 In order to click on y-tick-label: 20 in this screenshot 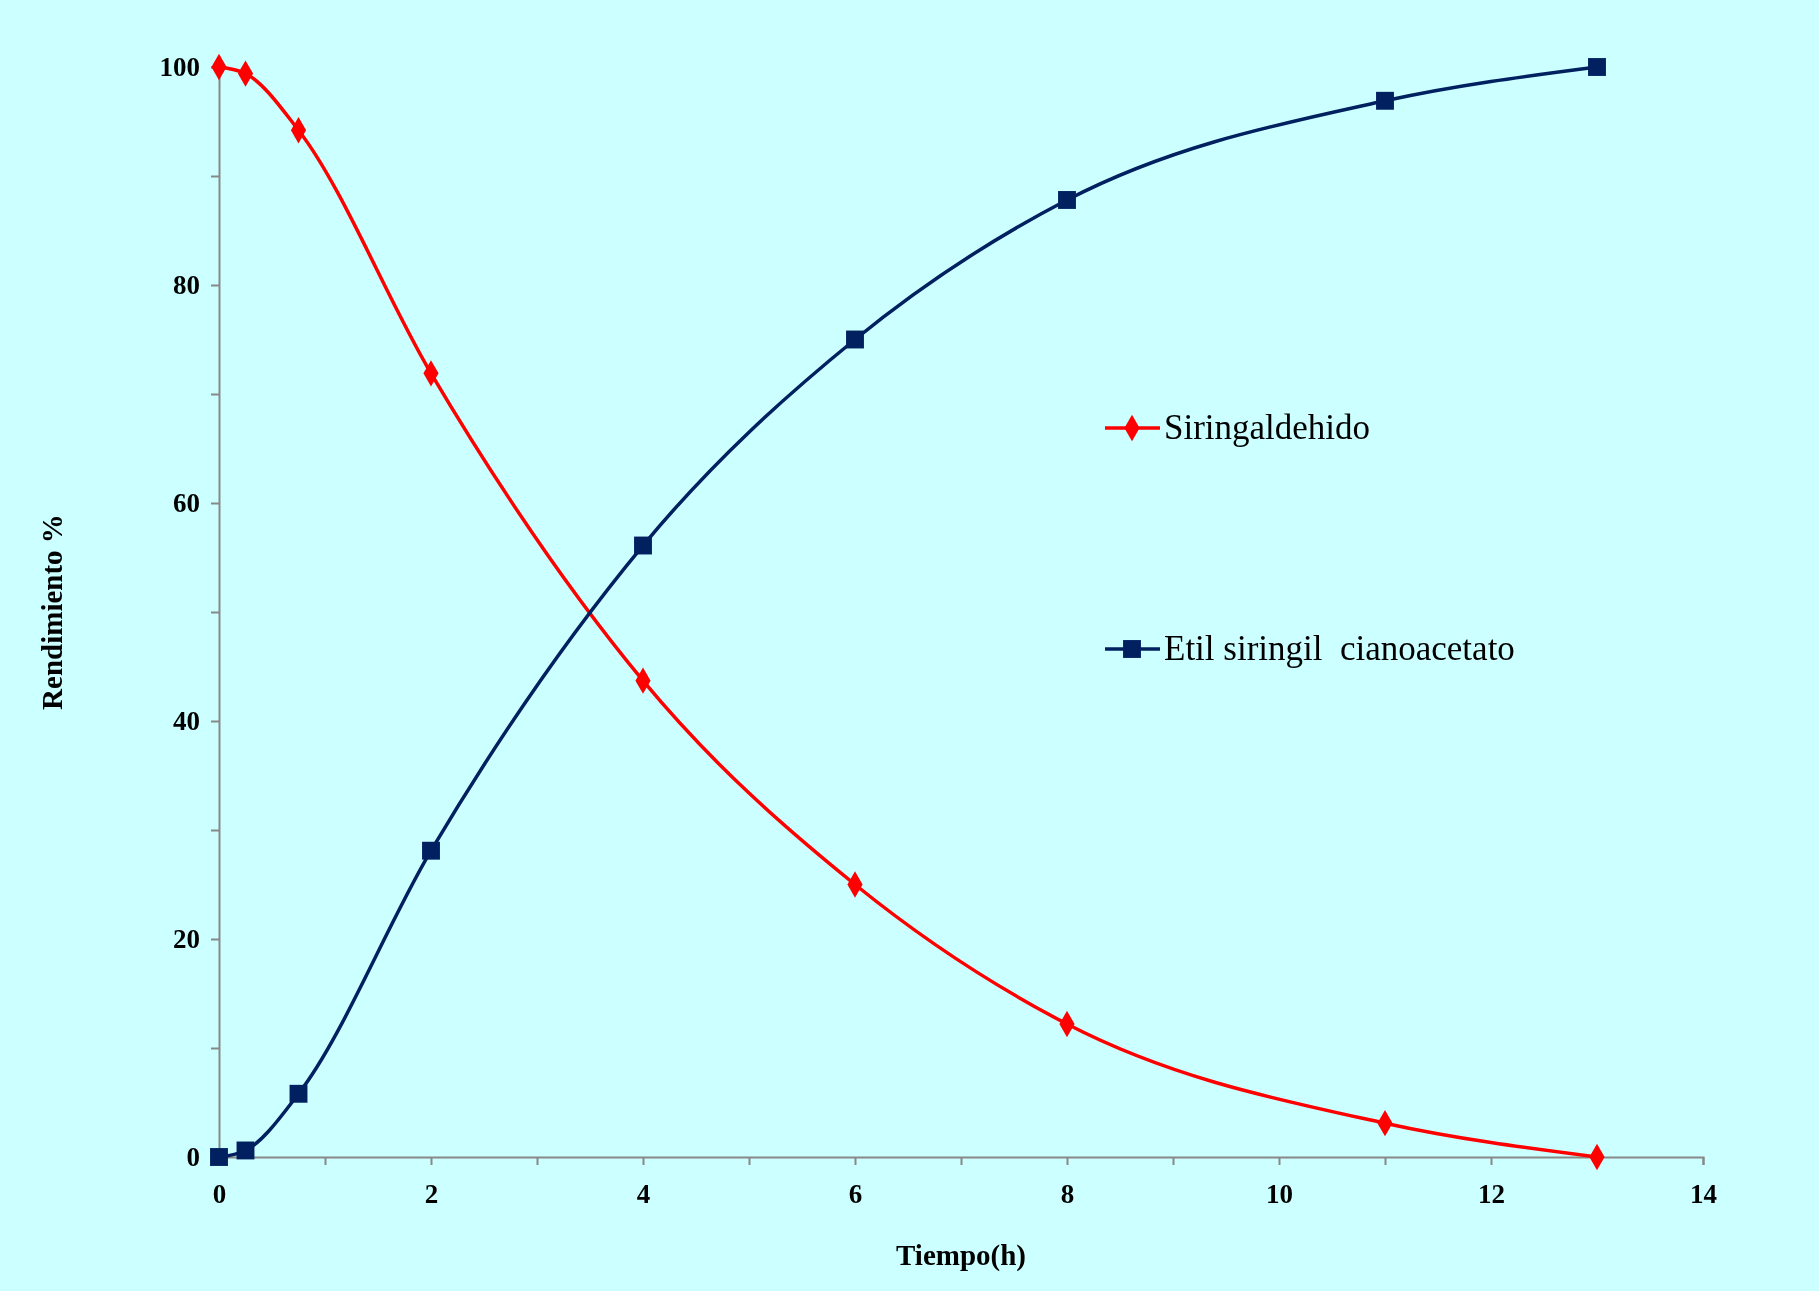, I will do `click(186, 939)`.